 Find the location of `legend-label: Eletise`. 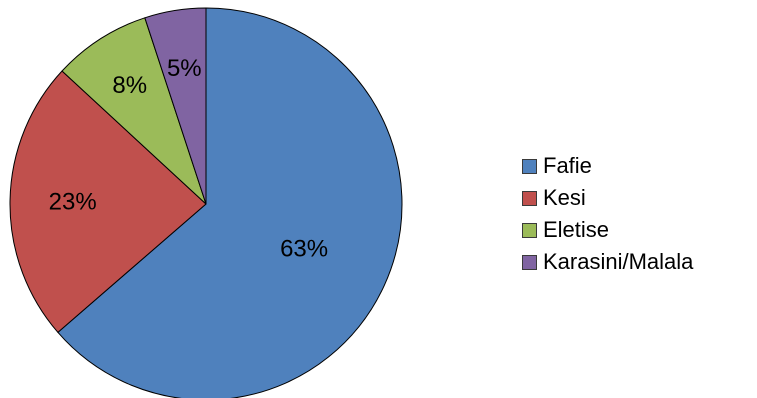

legend-label: Eletise is located at coordinates (576, 229).